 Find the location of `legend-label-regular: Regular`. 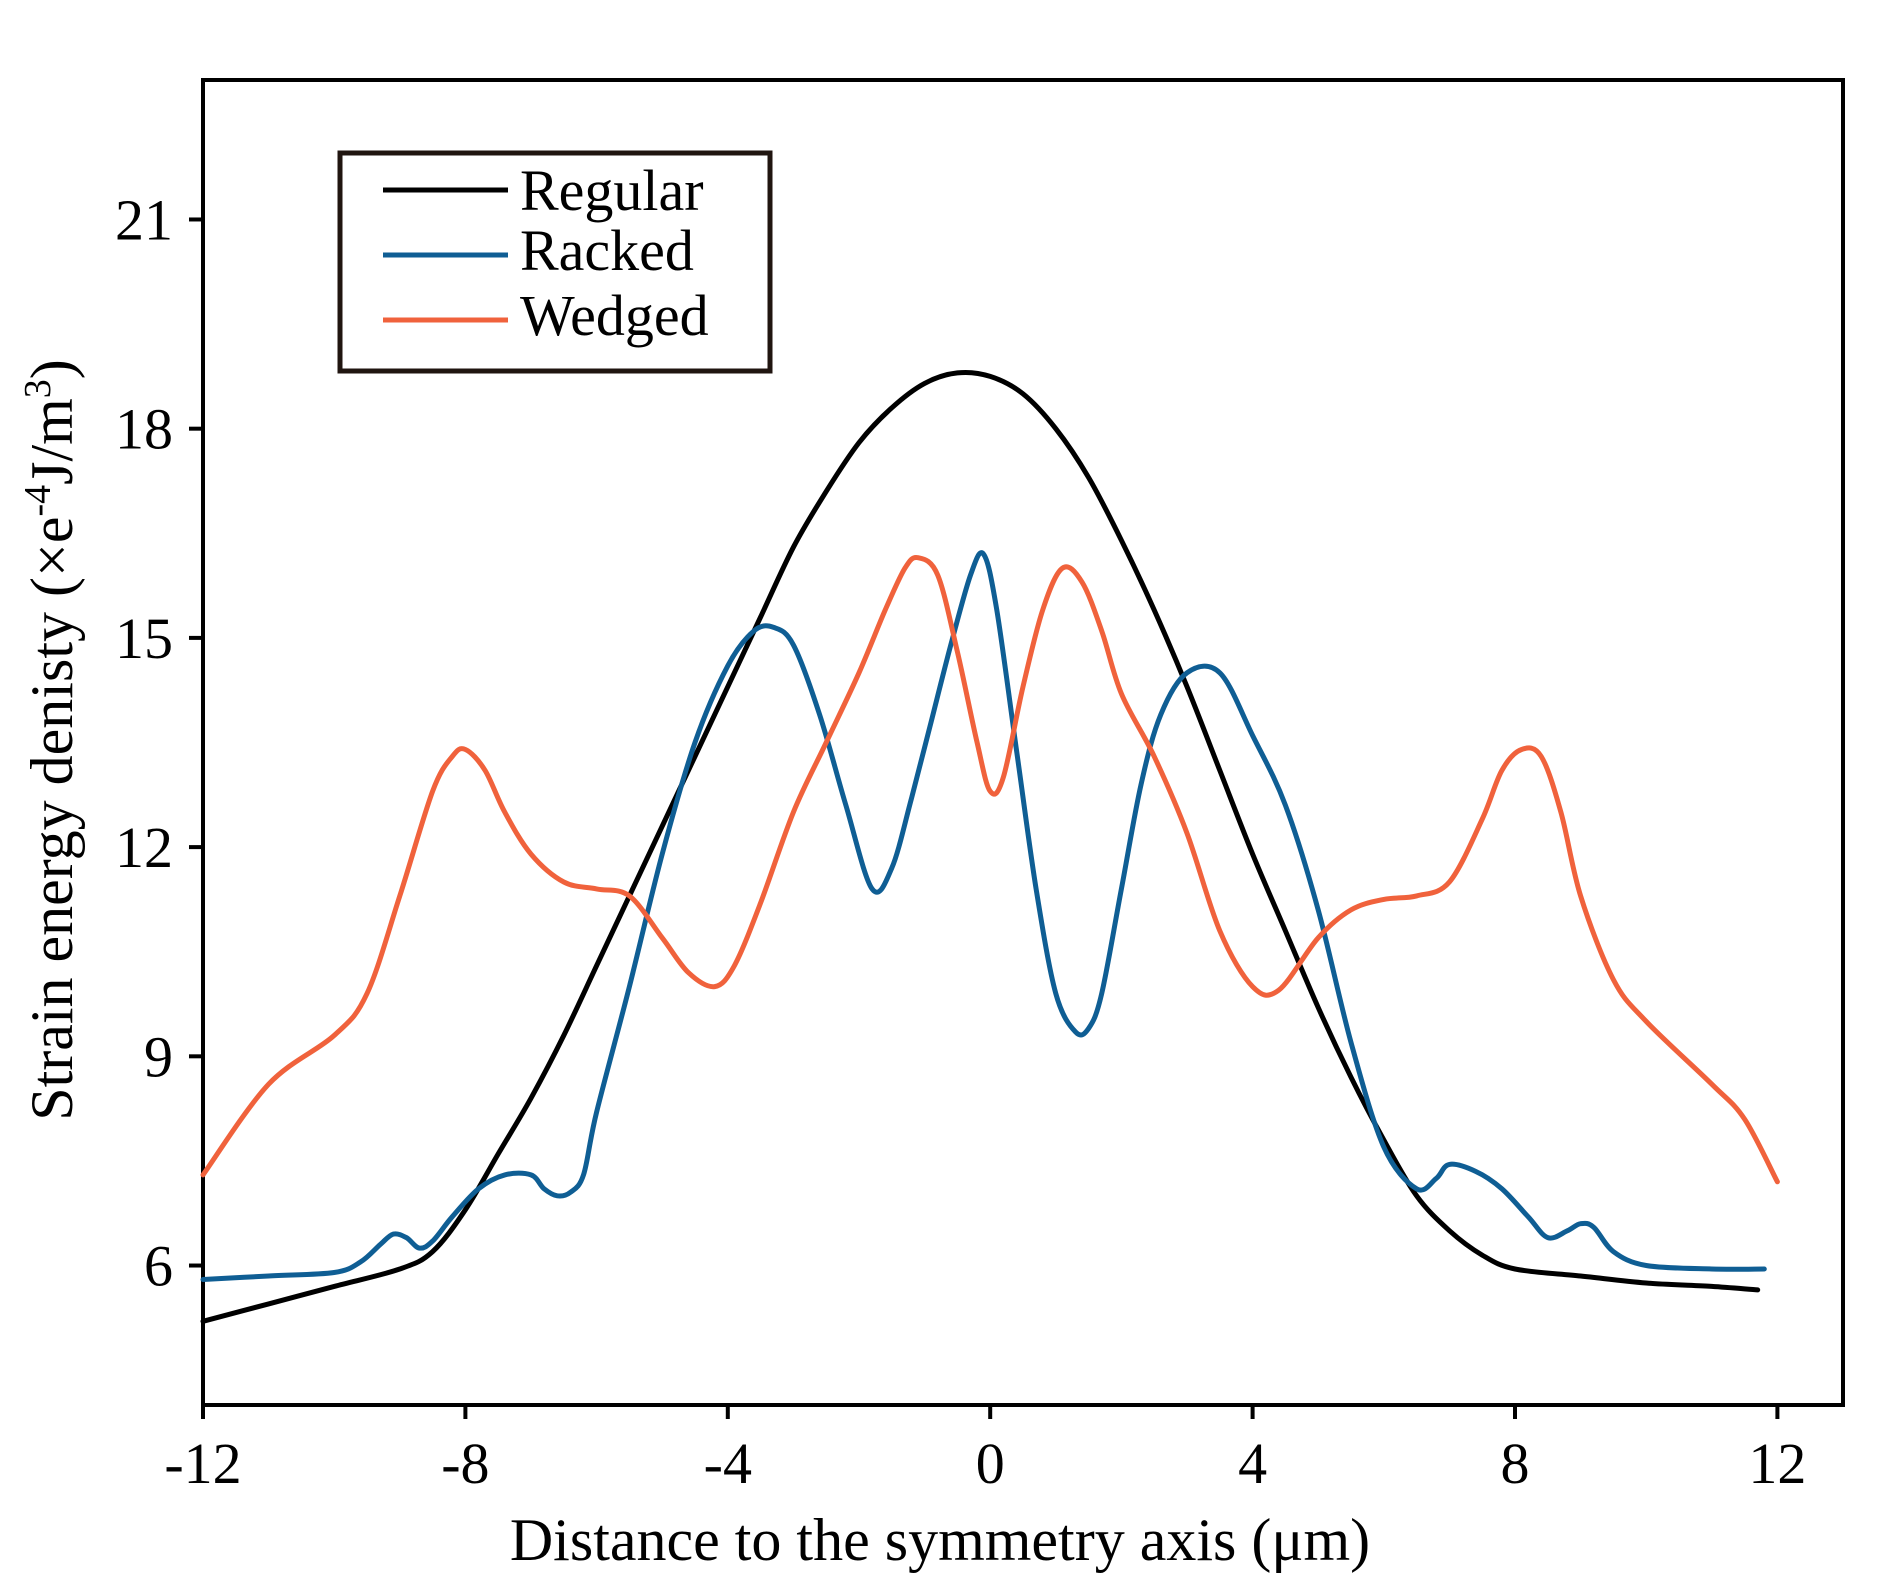

legend-label-regular: Regular is located at coordinates (612, 190).